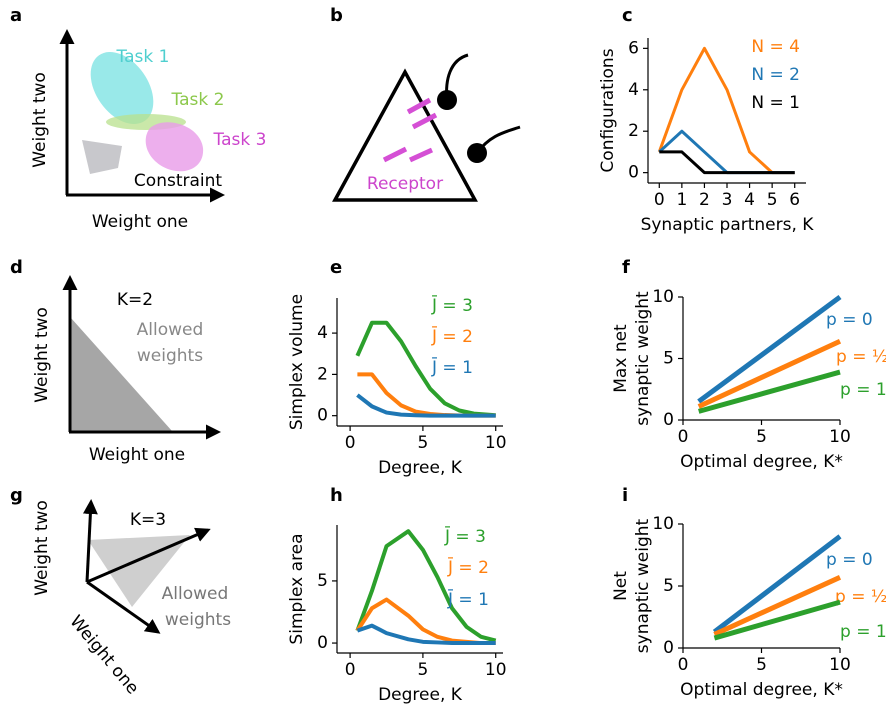  I want to click on panel-label: d, so click(16, 267).